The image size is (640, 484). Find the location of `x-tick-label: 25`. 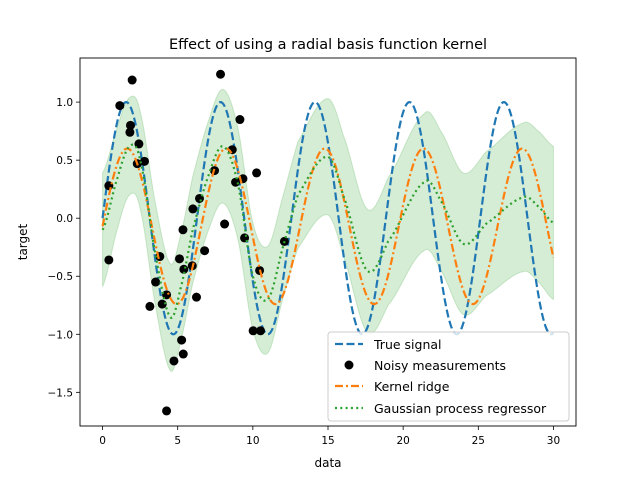

x-tick-label: 25 is located at coordinates (478, 441).